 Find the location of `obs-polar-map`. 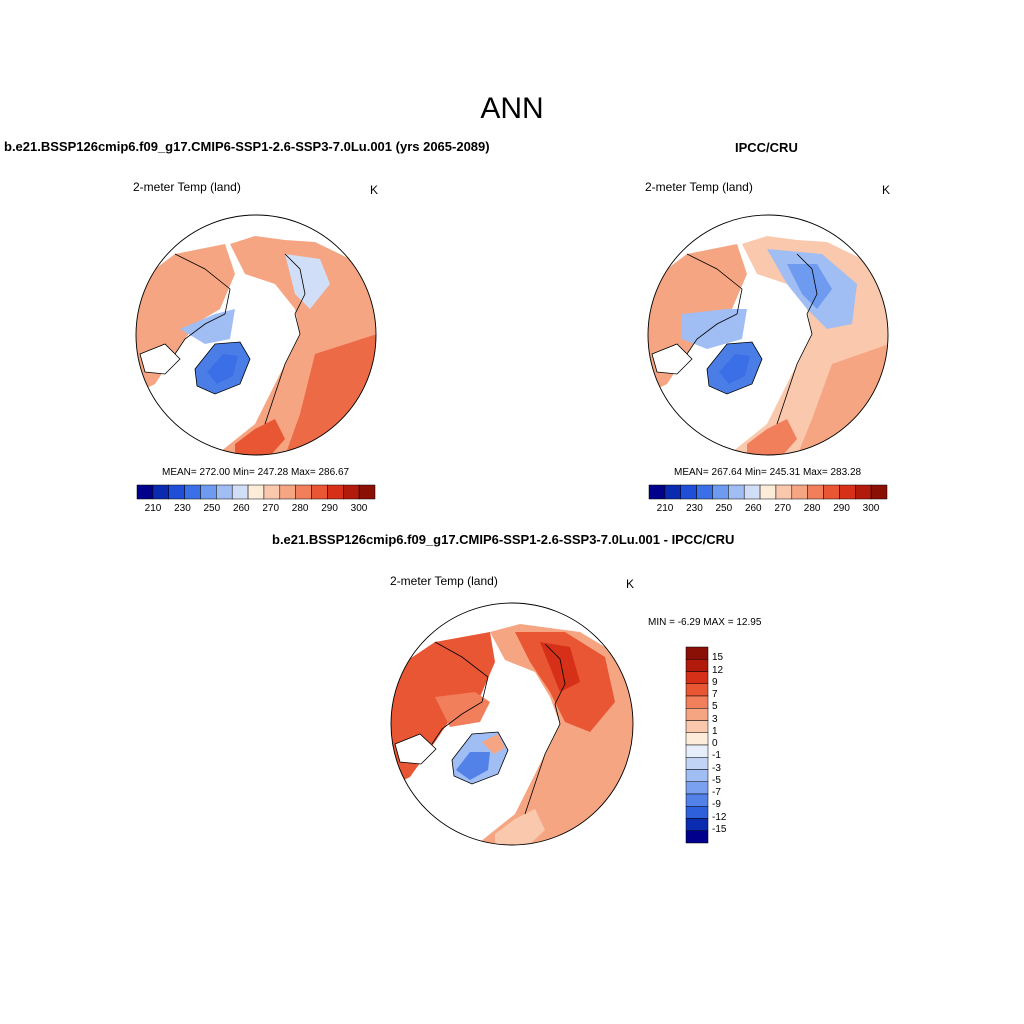

obs-polar-map is located at coordinates (768, 335).